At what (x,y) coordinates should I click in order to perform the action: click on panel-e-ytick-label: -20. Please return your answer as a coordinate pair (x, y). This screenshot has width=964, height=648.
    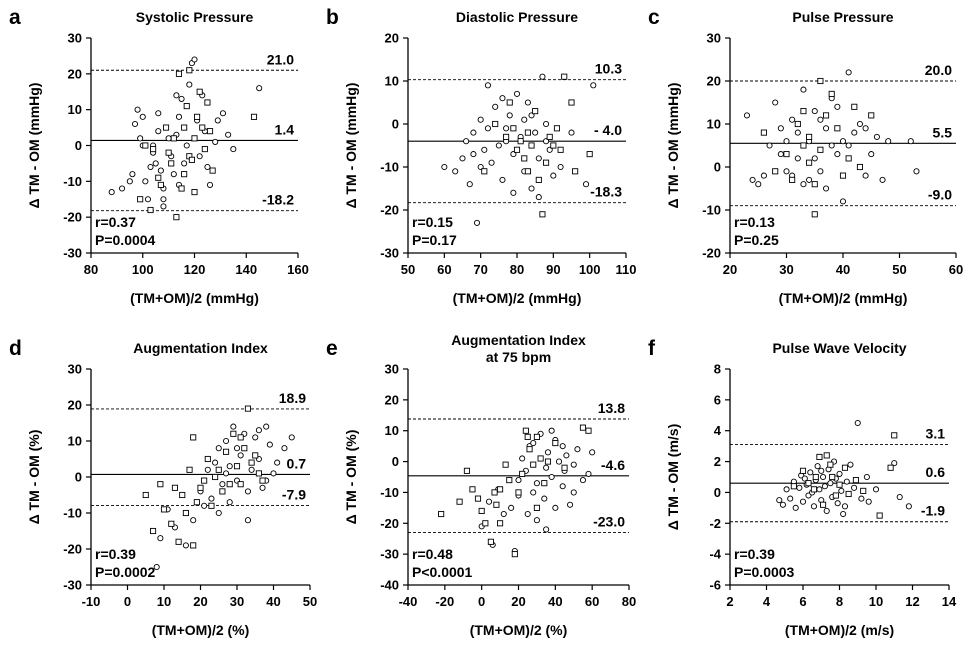
    Looking at the image, I should click on (389, 523).